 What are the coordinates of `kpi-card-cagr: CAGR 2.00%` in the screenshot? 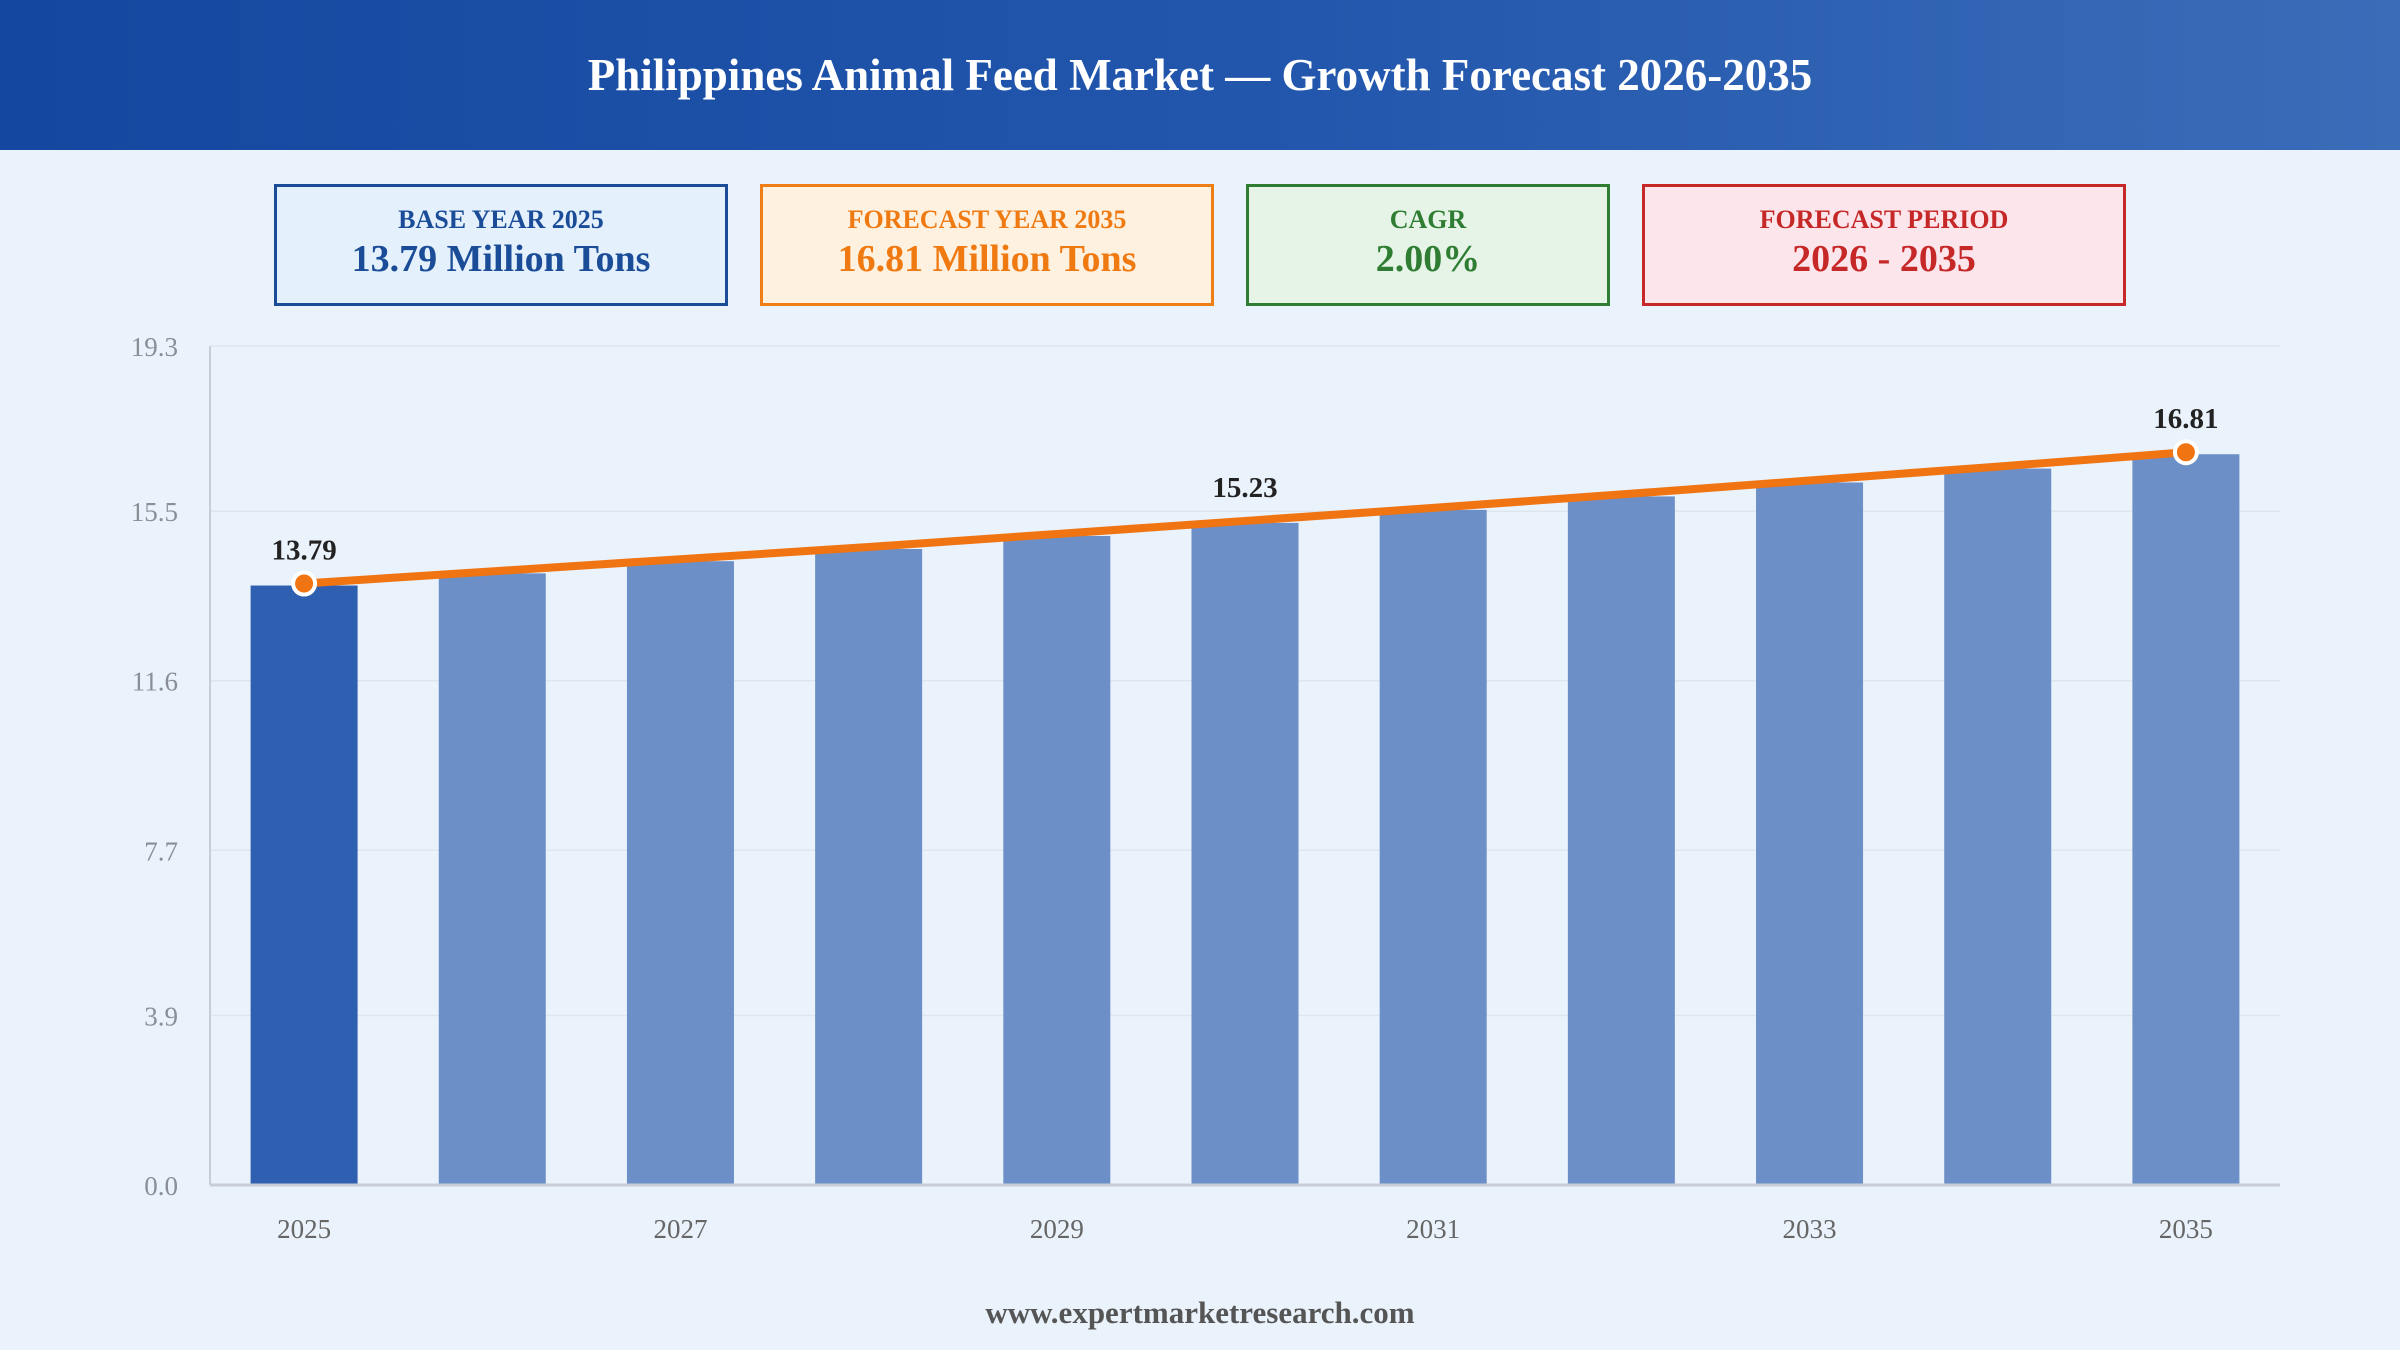 It's located at (1428, 245).